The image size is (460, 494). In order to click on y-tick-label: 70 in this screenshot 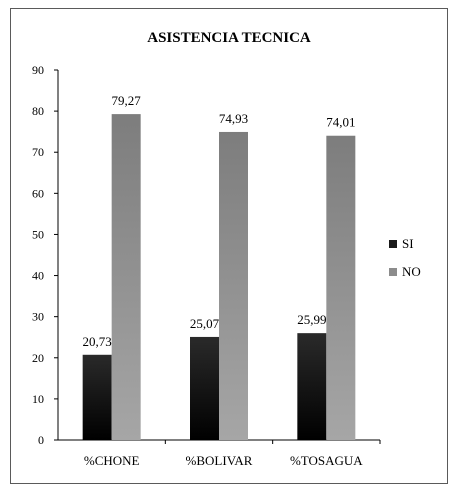, I will do `click(38, 152)`.